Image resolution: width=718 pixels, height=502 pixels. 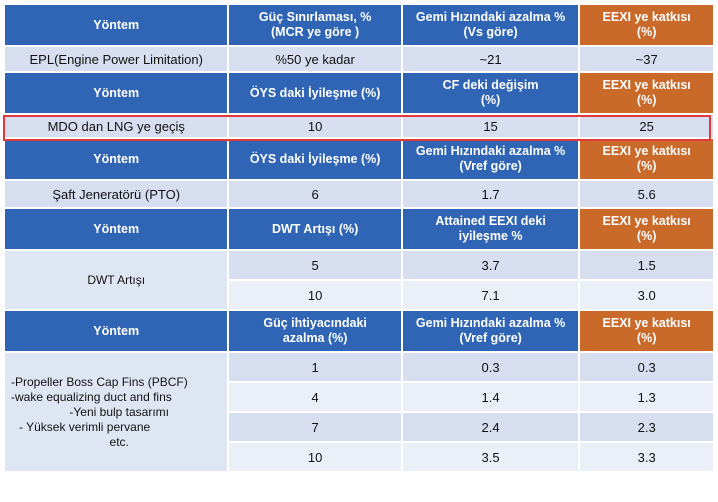 What do you see at coordinates (315, 295) in the screenshot?
I see `t4-r2-dwt: 10` at bounding box center [315, 295].